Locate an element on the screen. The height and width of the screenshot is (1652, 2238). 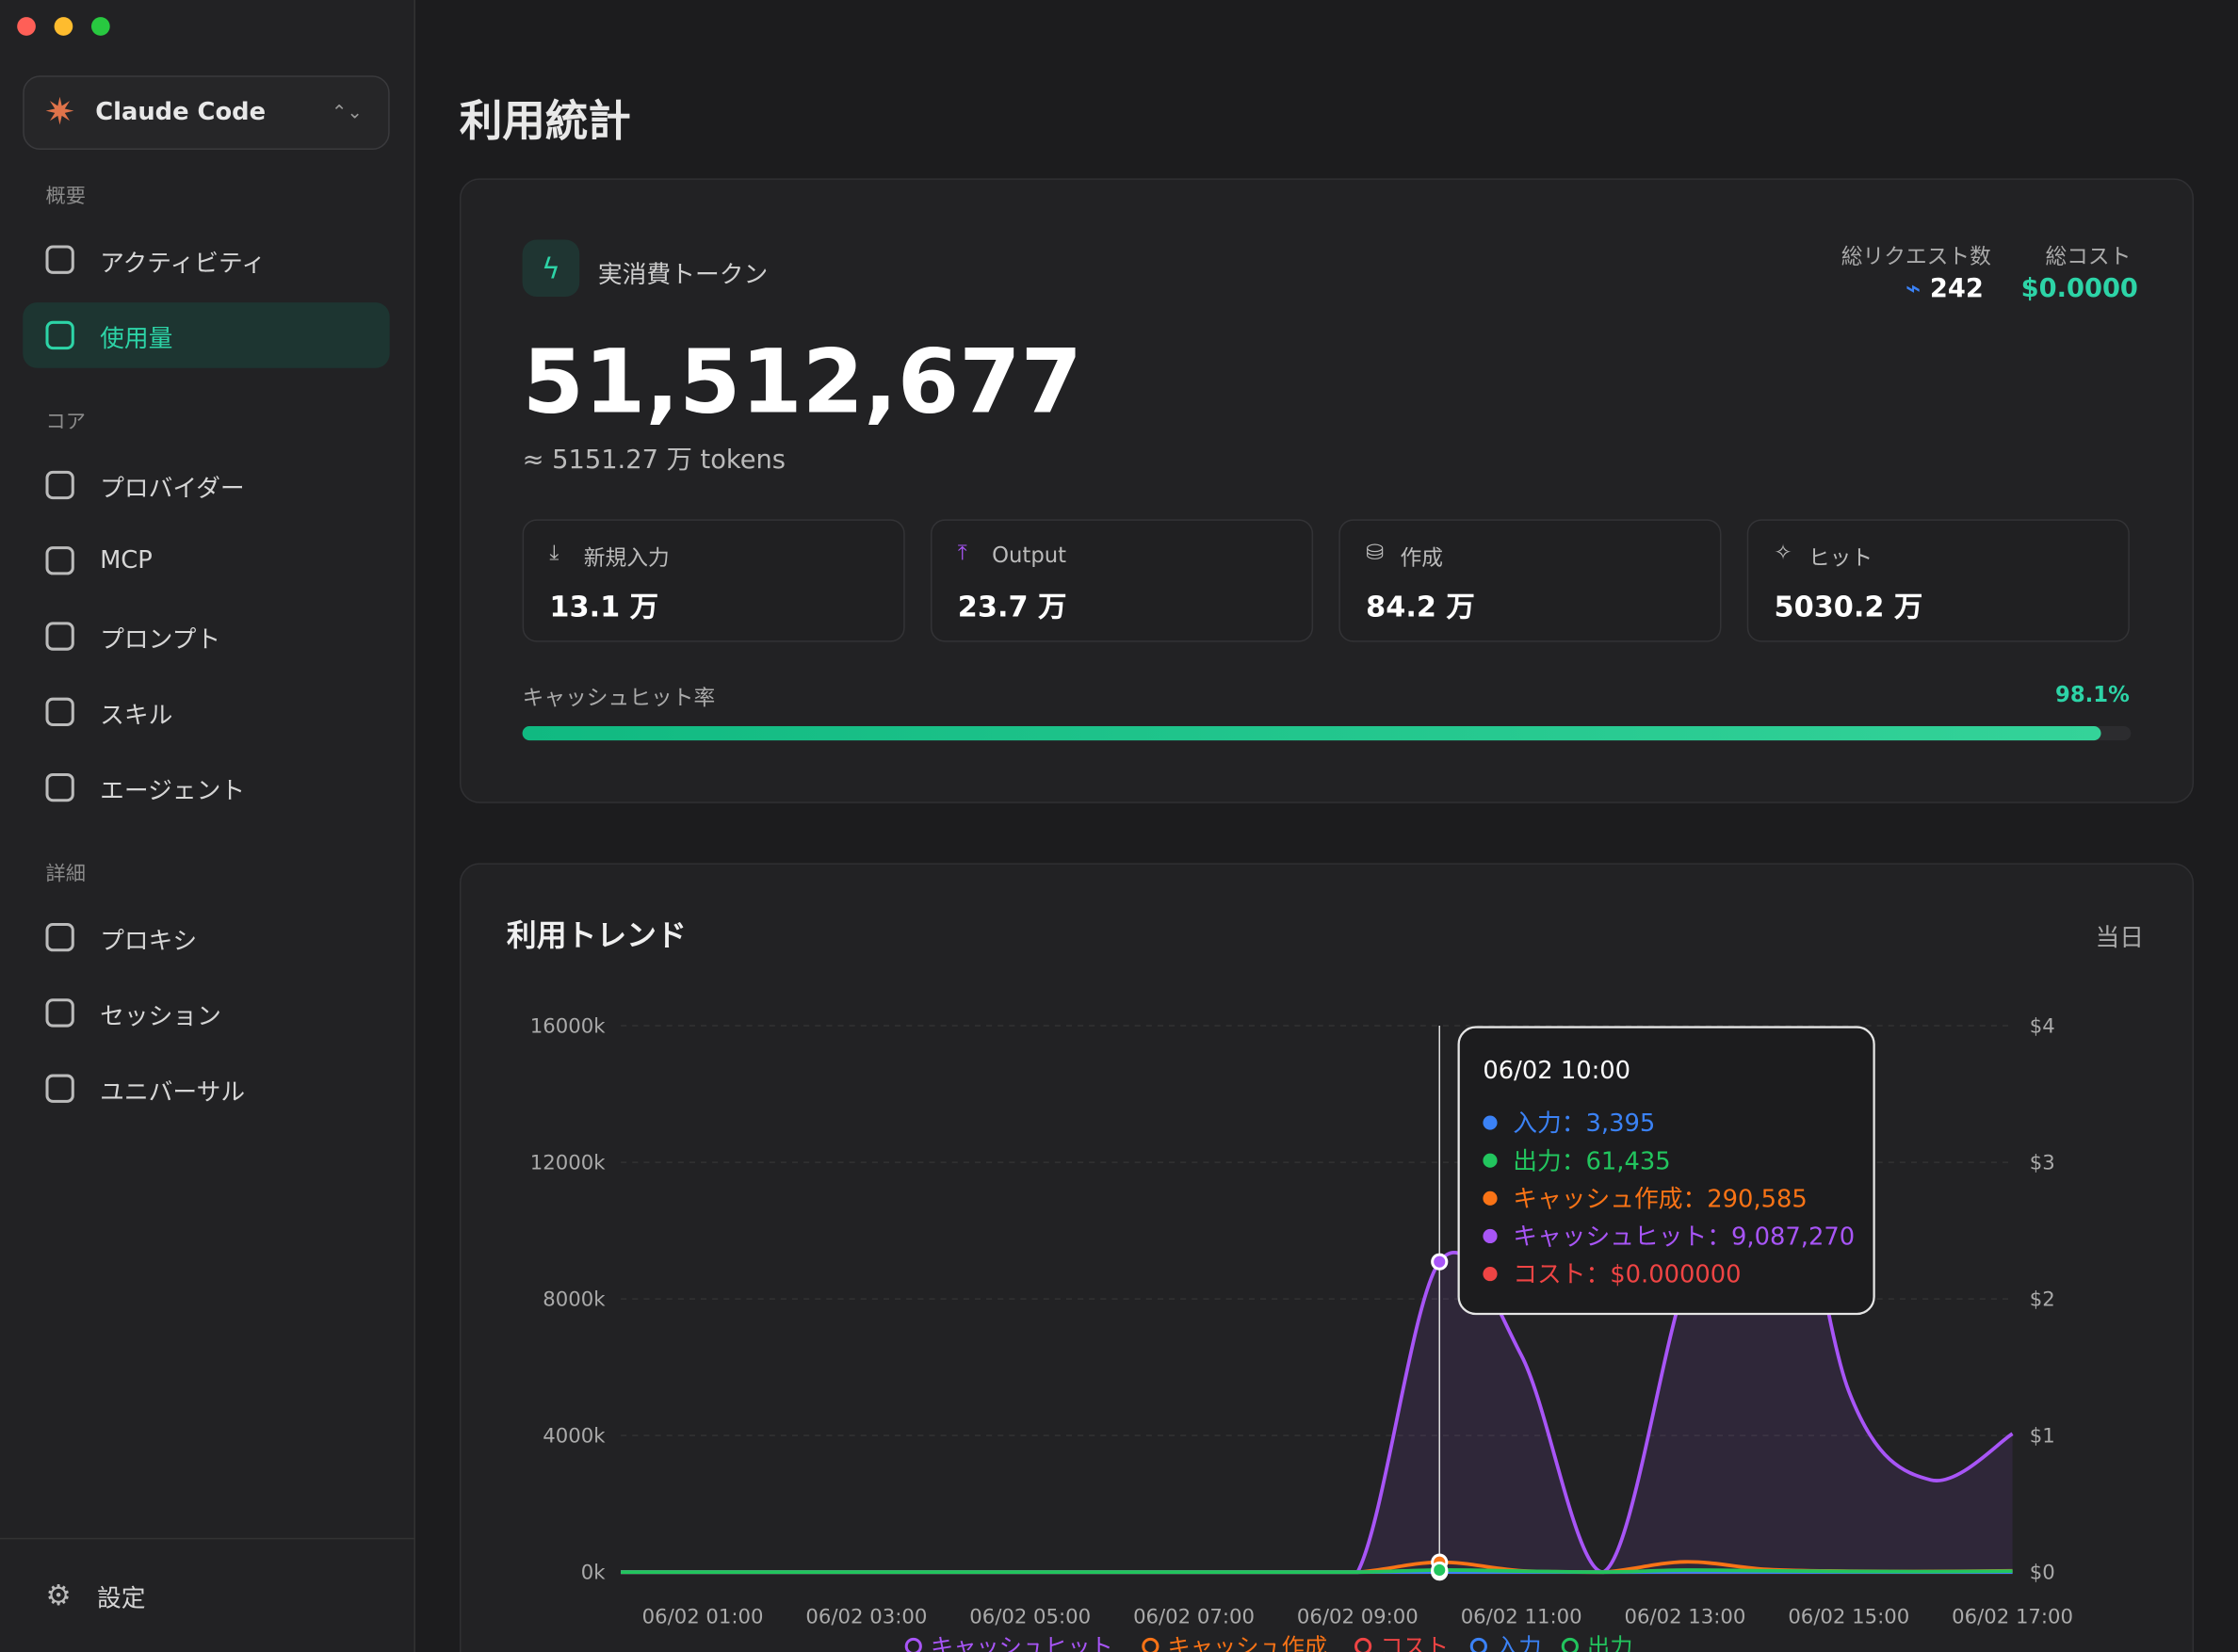
y2-tick-label: $3 is located at coordinates (2042, 1162).